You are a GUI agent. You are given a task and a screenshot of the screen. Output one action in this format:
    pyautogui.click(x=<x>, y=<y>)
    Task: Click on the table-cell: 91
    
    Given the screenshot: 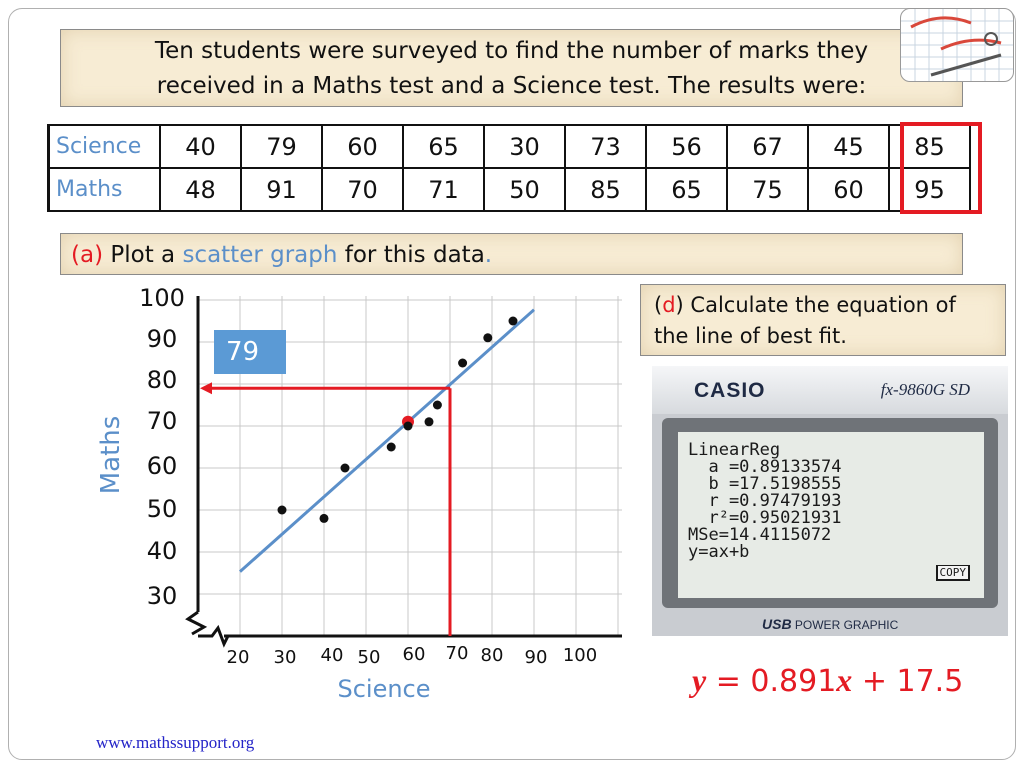 What is the action you would take?
    pyautogui.click(x=281, y=189)
    